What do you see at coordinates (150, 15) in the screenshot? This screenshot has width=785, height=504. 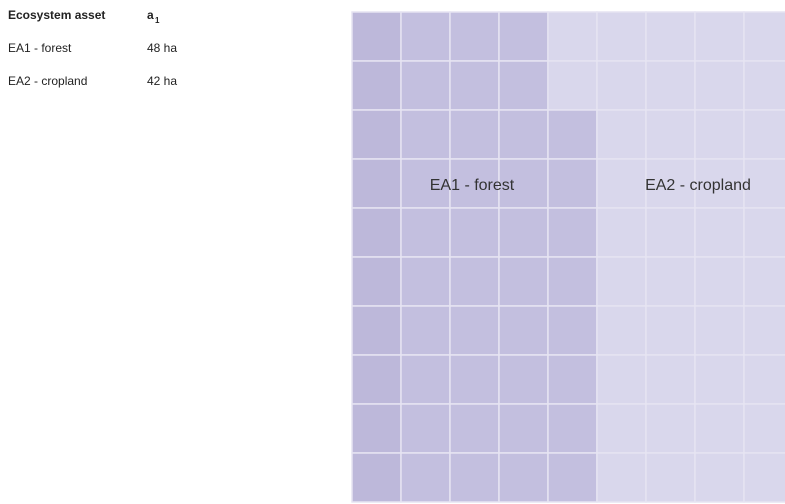 I see `table-header: a` at bounding box center [150, 15].